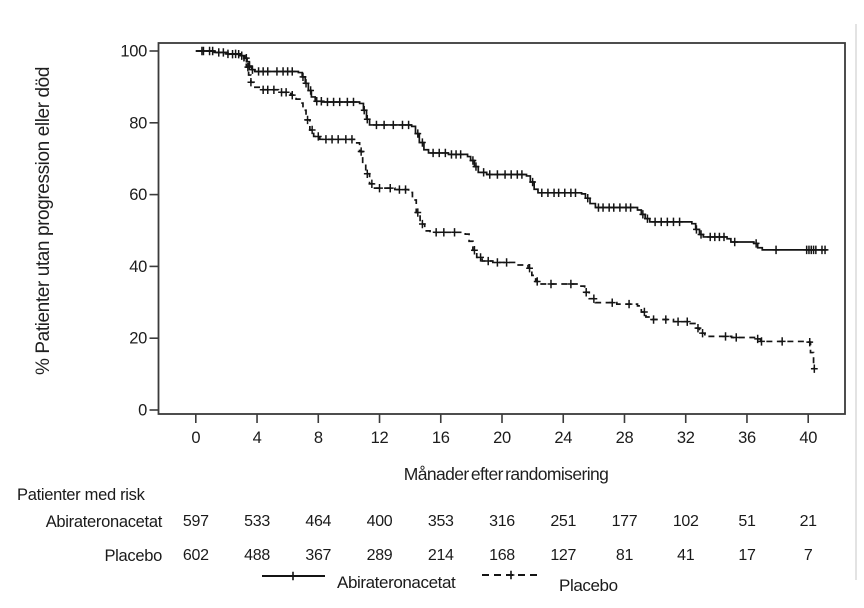  What do you see at coordinates (440, 555) in the screenshot?
I see `risk-count: 214` at bounding box center [440, 555].